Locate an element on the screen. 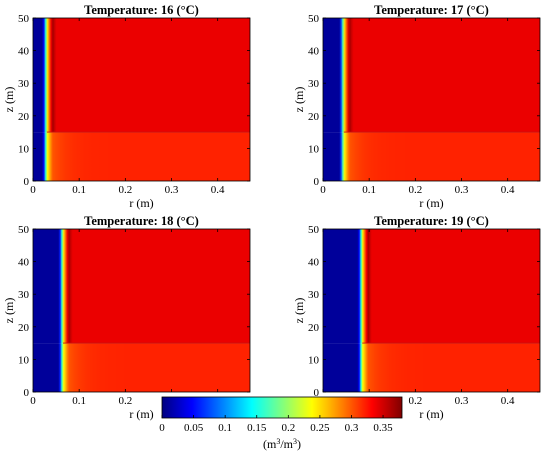 This screenshot has height=471, width=550. colorbar-label-end: ) is located at coordinates (299, 444).